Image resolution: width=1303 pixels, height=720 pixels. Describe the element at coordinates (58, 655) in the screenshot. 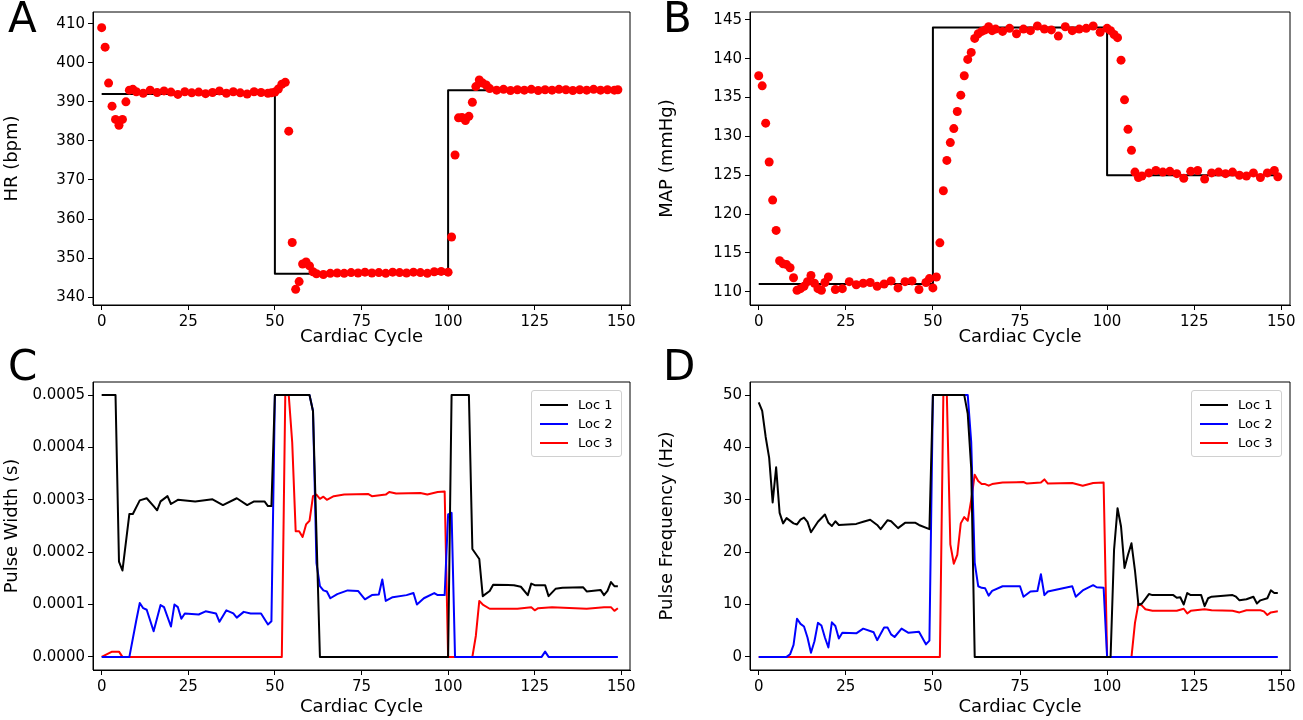

I see `y-tick-label: 0.0000` at that location.